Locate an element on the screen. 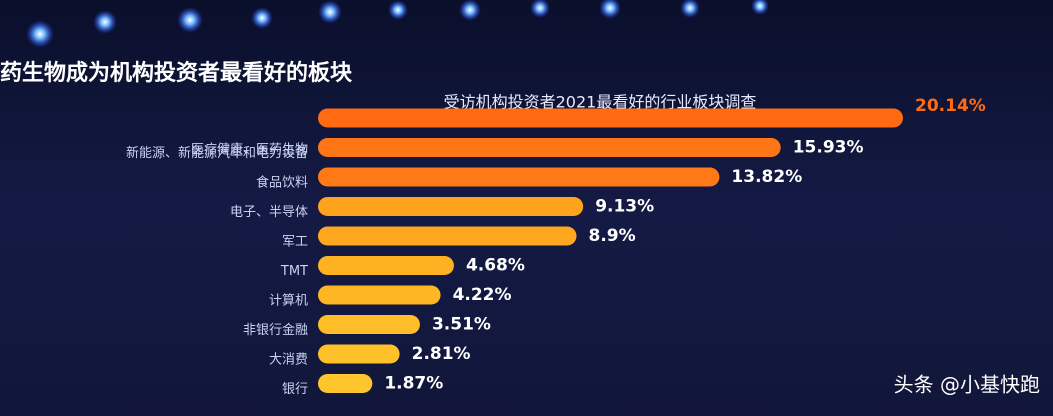  value-label: 15.93% is located at coordinates (828, 148).